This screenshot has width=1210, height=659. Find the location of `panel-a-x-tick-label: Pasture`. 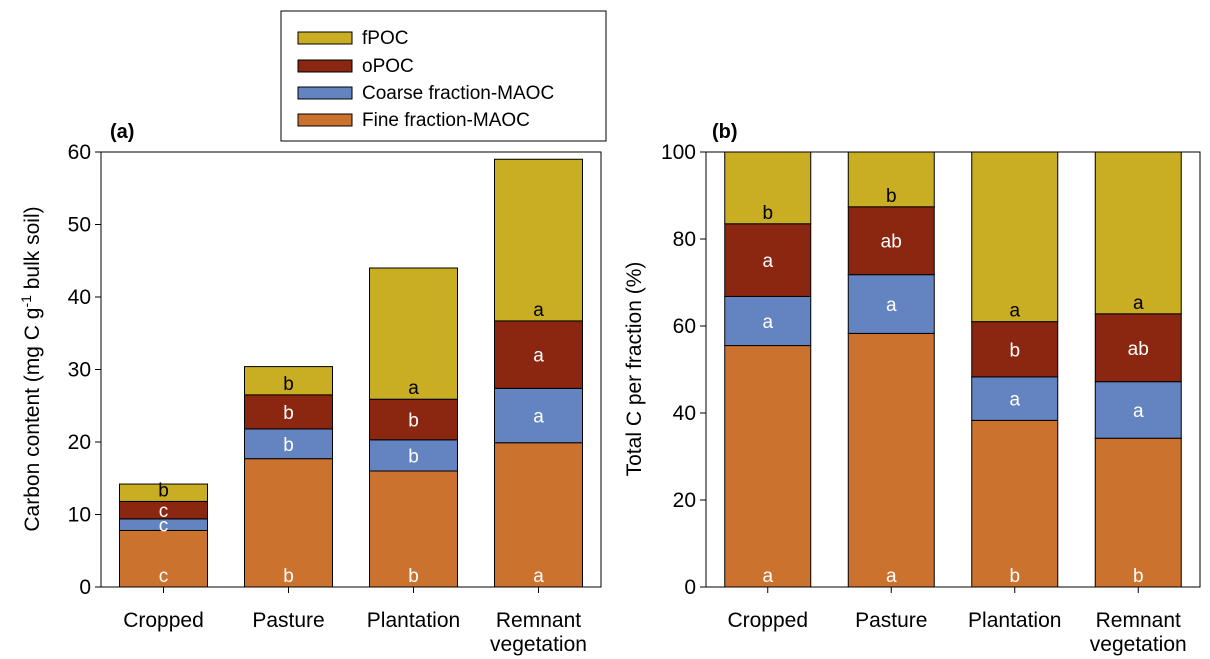

panel-a-x-tick-label: Pasture is located at coordinates (288, 620).